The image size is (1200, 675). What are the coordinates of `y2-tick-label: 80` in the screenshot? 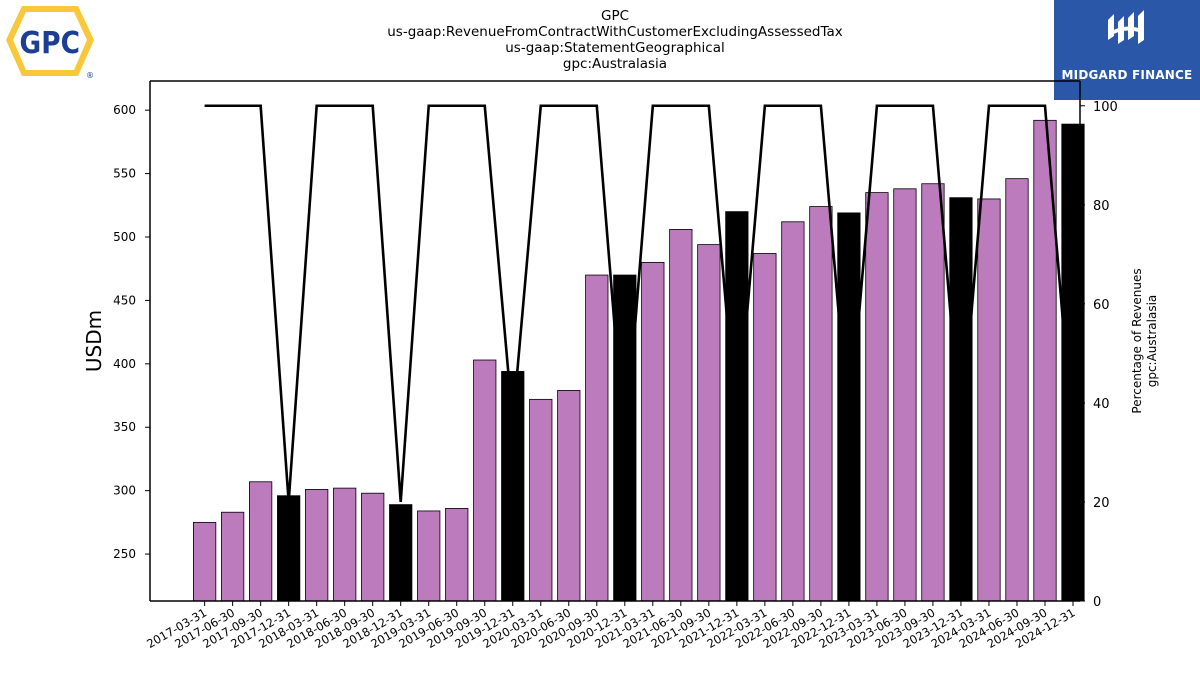 It's located at (1101, 206).